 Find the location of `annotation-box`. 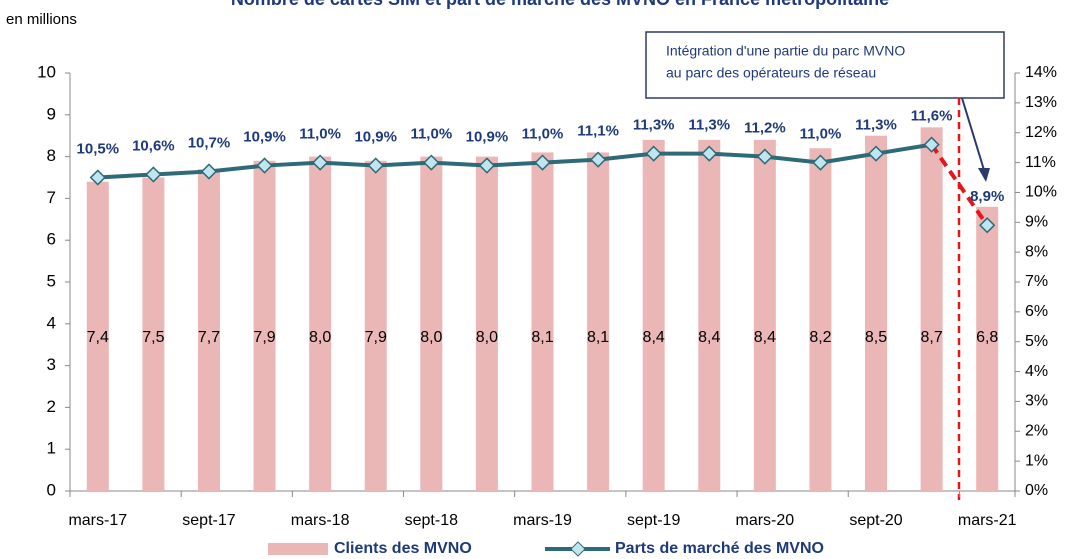

annotation-box is located at coordinates (825, 65).